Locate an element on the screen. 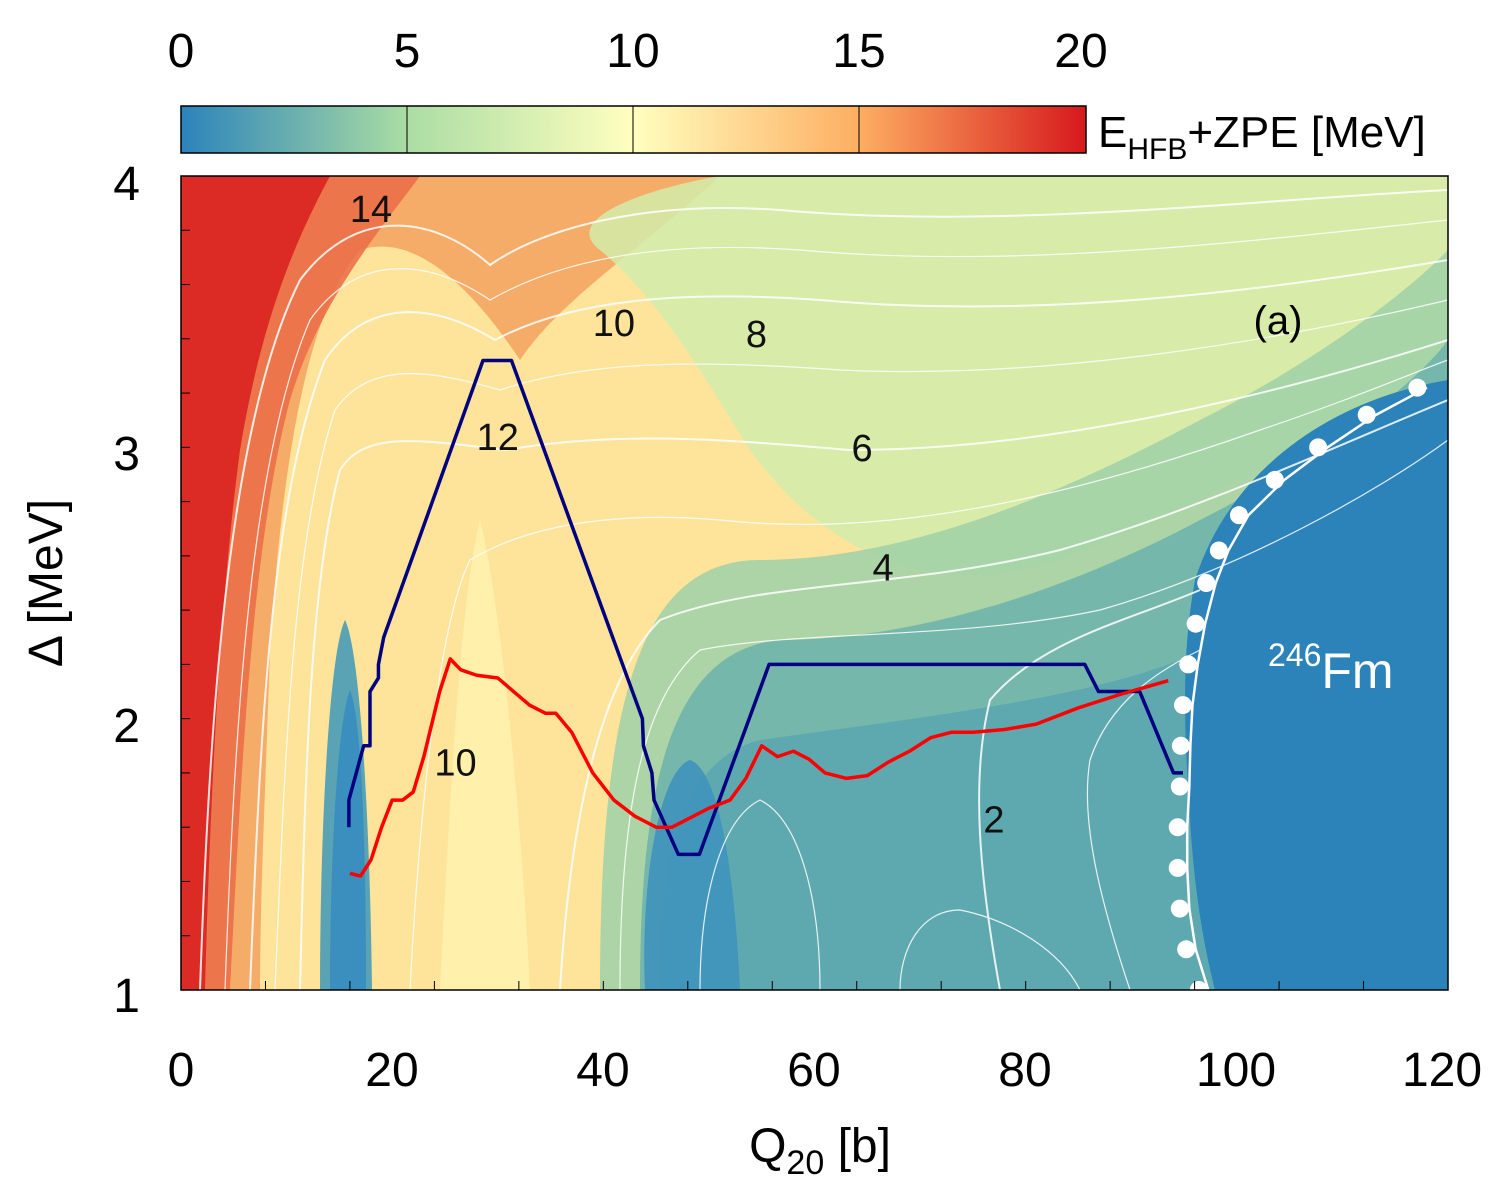 The height and width of the screenshot is (1179, 1507). contour-label: 4 is located at coordinates (883, 568).